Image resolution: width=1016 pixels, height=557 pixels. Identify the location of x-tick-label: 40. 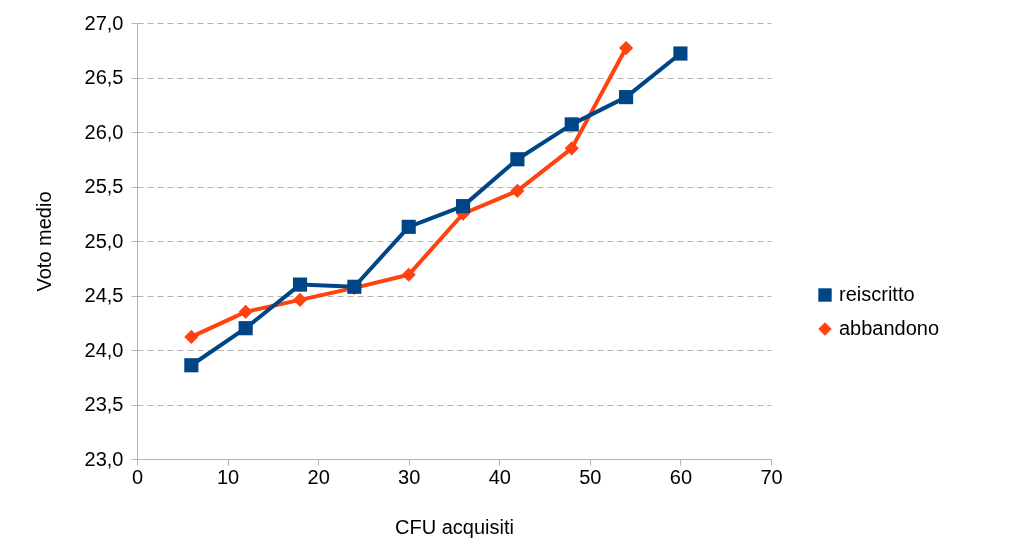
(499, 476).